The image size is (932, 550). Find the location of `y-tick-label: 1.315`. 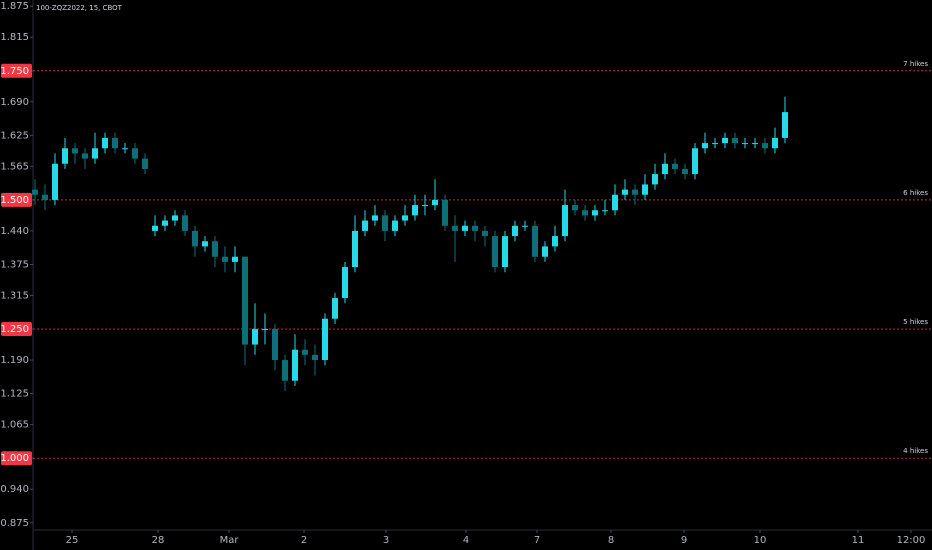

y-tick-label: 1.315 is located at coordinates (14, 295).